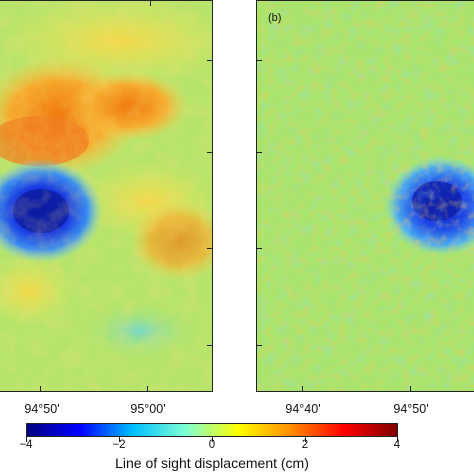  I want to click on longitude-label: 95°00', so click(148, 409).